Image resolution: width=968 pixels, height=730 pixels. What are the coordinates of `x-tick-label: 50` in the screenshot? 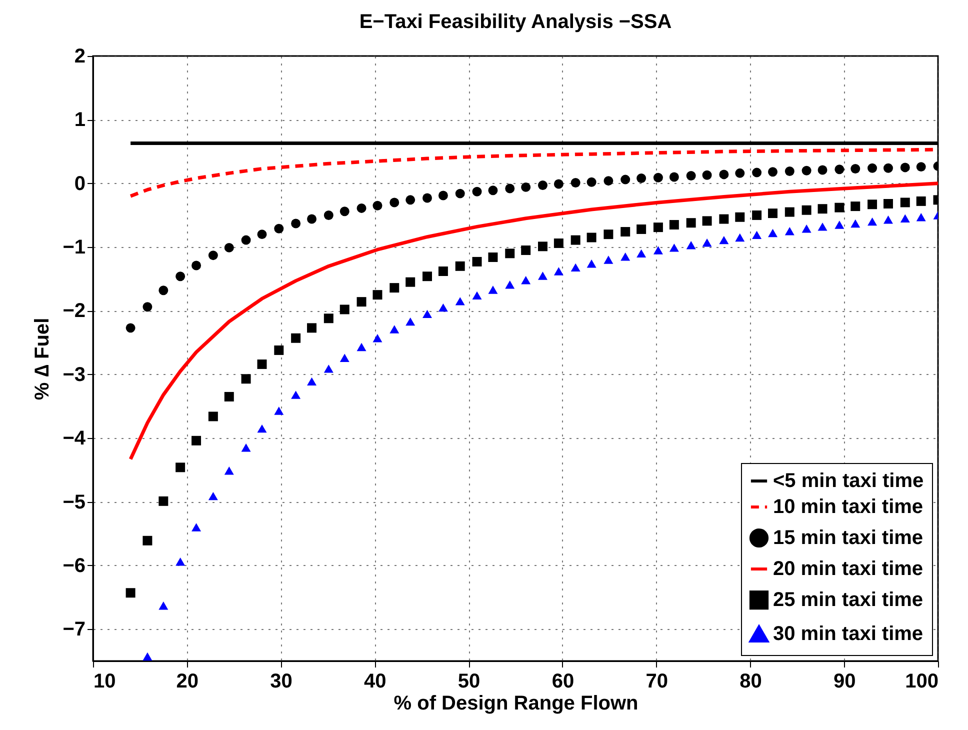 It's located at (469, 681).